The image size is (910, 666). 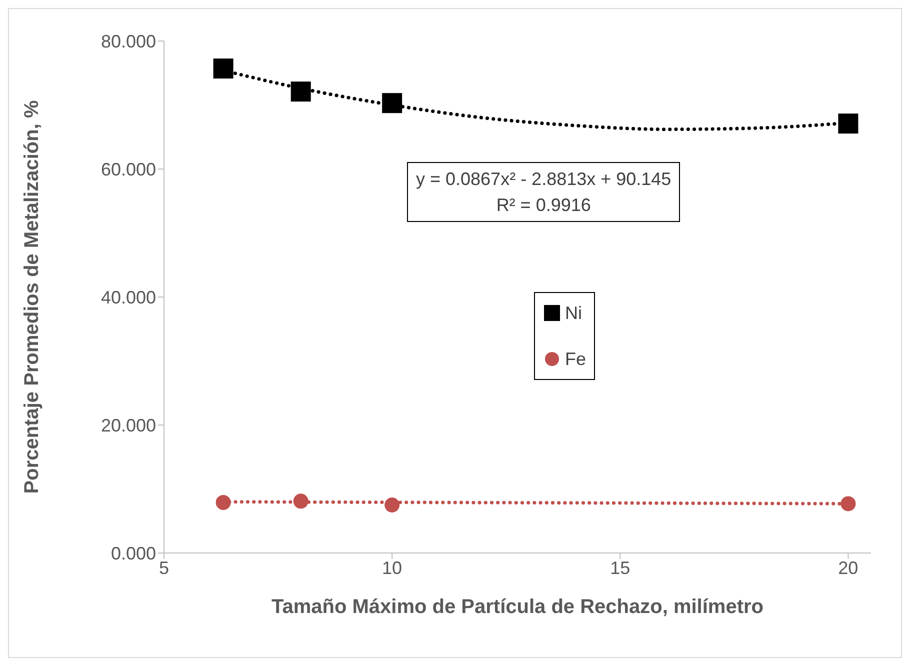 What do you see at coordinates (518, 607) in the screenshot?
I see `x-axis-title: Tamaño Máximo de Partícula de Rechazo, milímetro` at bounding box center [518, 607].